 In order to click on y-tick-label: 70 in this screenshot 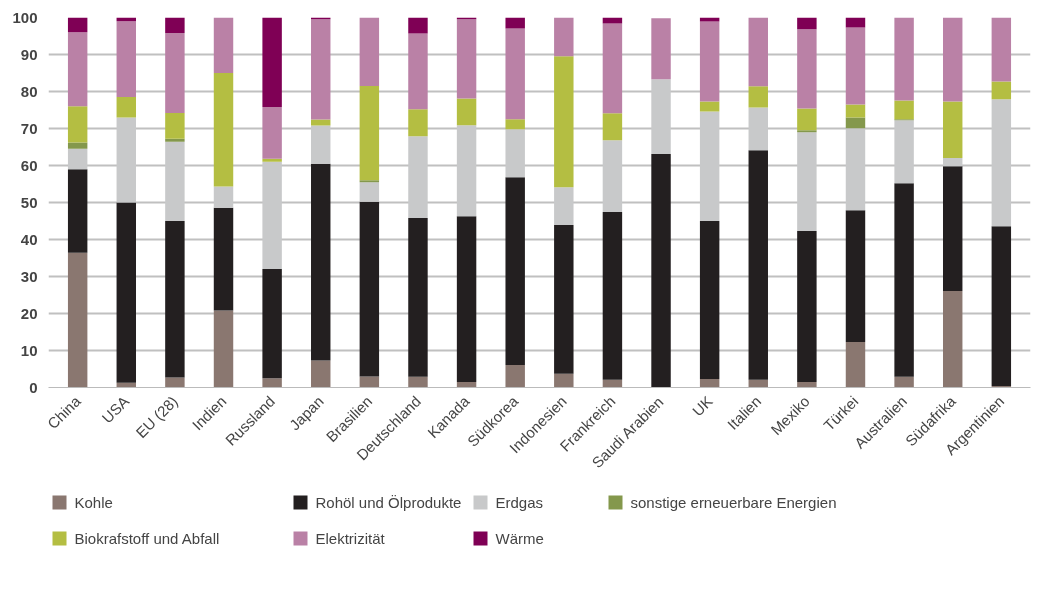, I will do `click(29, 128)`.